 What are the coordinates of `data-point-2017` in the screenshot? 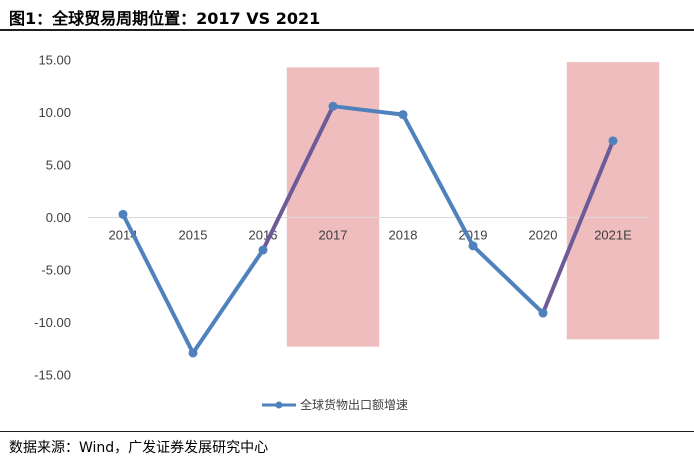 It's located at (333, 106).